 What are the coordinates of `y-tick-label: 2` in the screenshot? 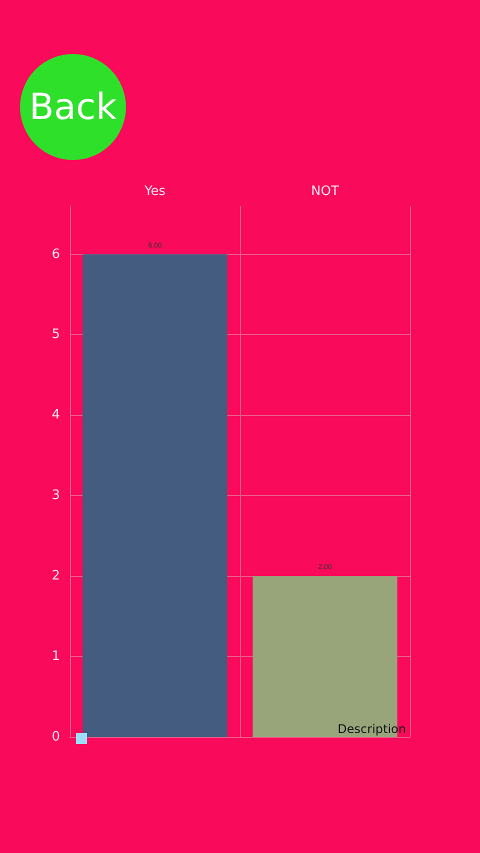 It's located at (56, 576).